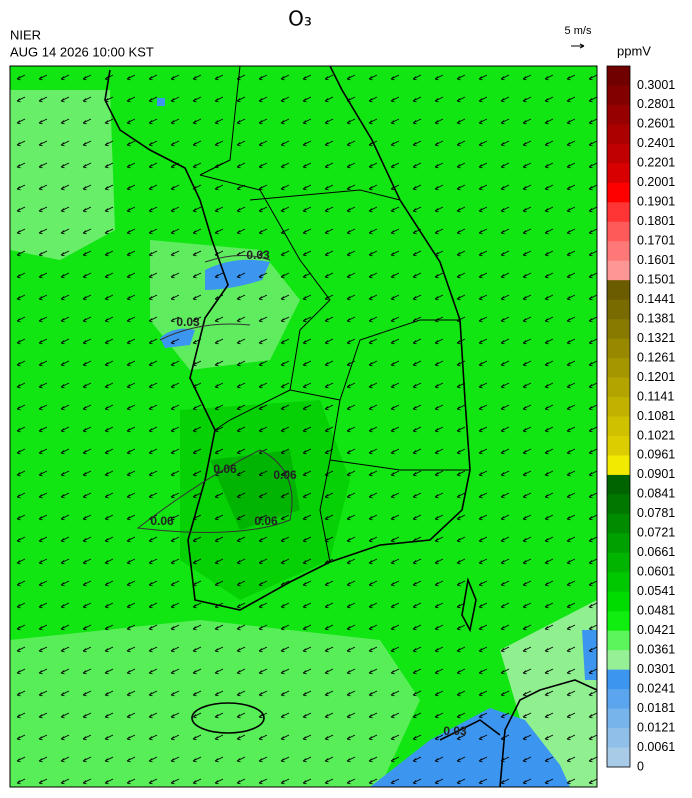 This screenshot has width=692, height=798. I want to click on colorbar-label: 0.0181, so click(656, 708).